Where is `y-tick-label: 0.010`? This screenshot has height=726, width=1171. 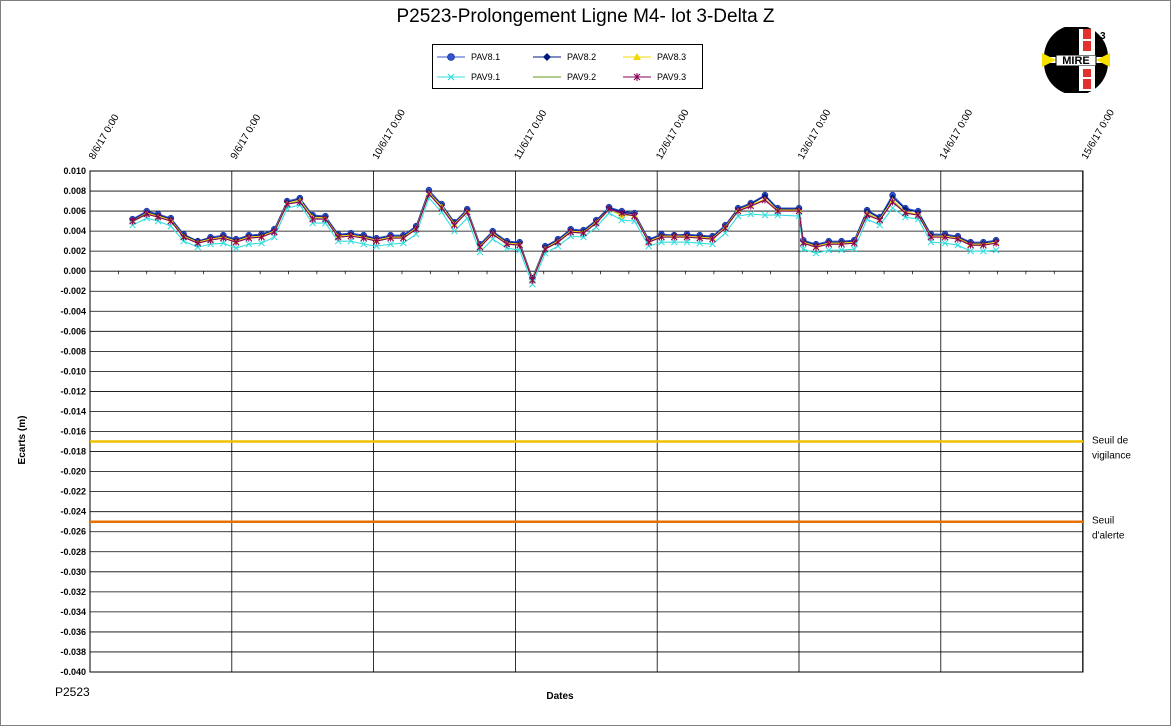
y-tick-label: 0.010 is located at coordinates (74, 171).